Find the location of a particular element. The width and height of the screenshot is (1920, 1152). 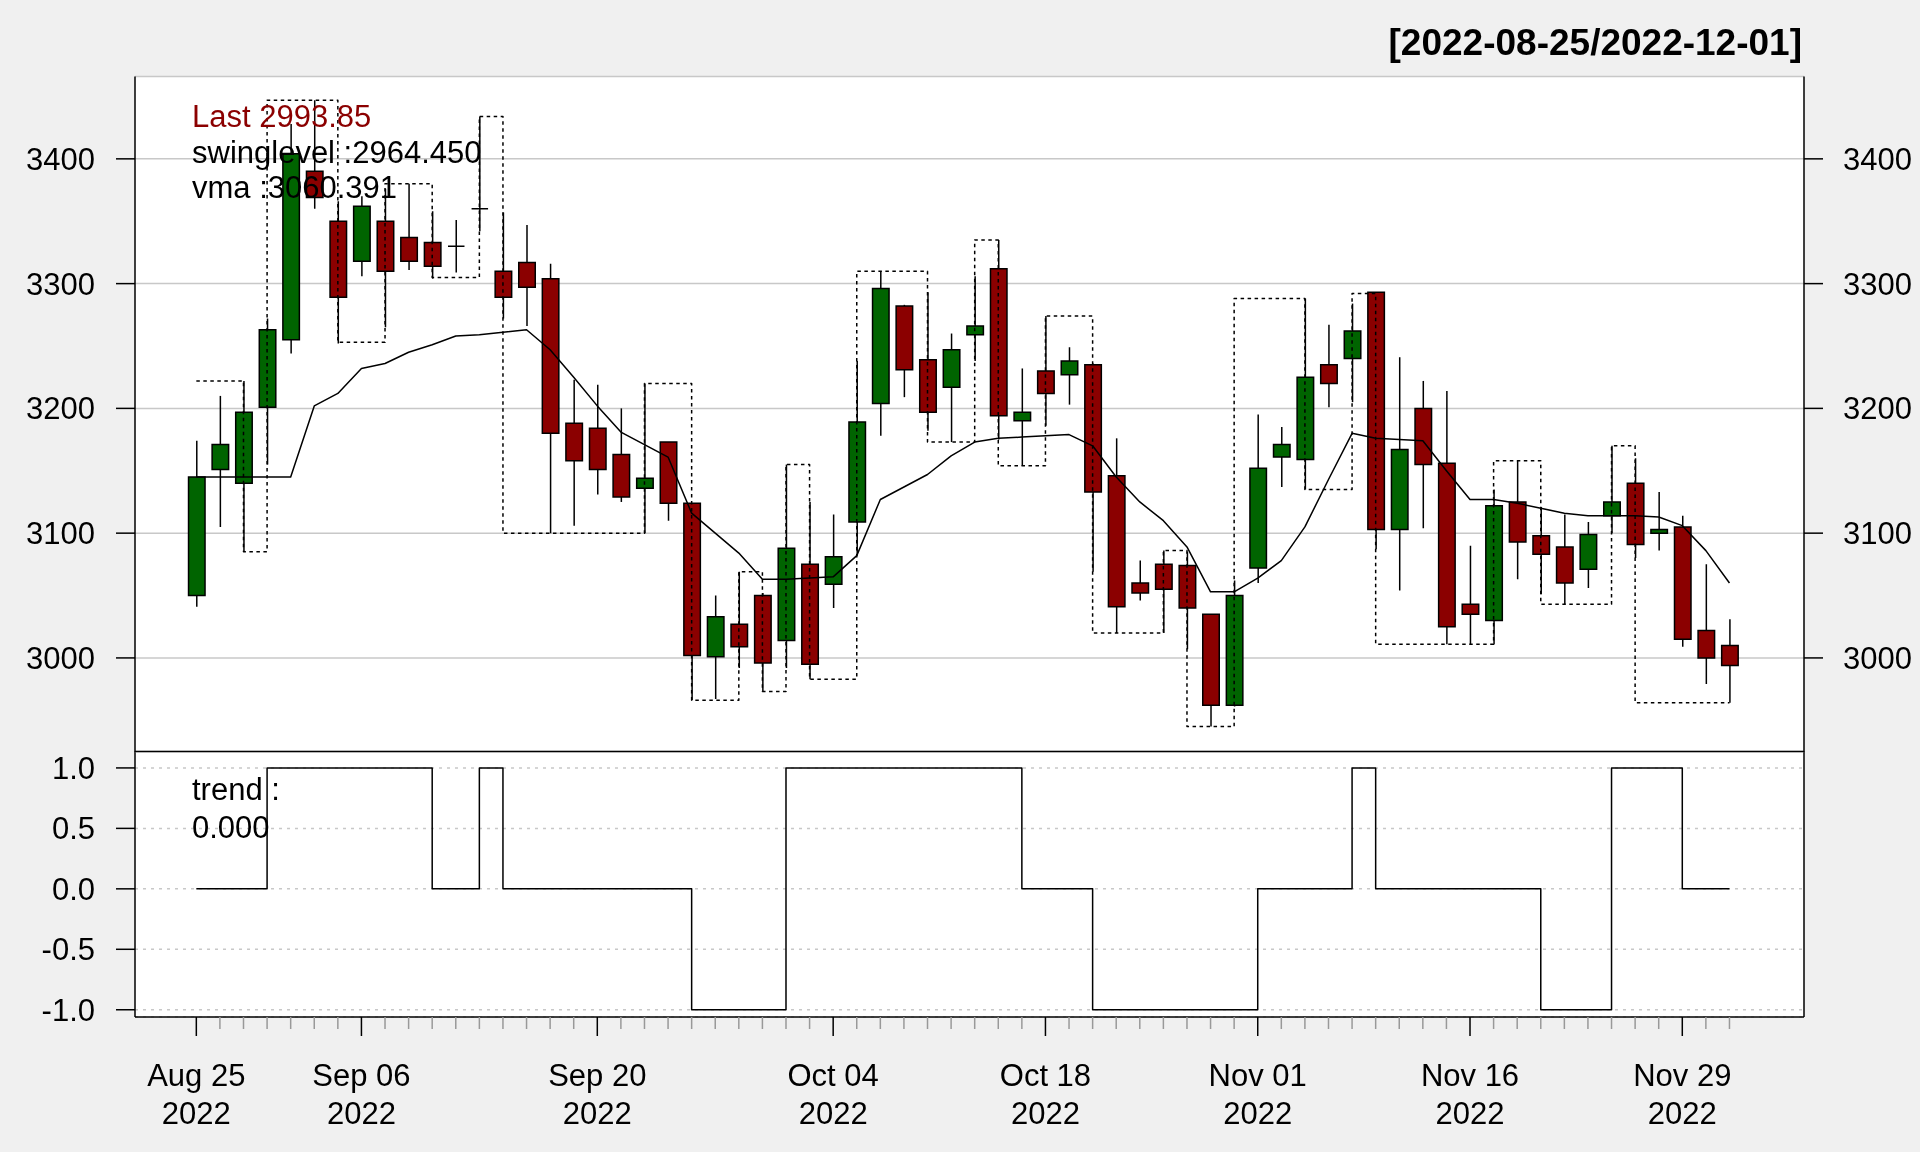

y-tick-label: 3200 is located at coordinates (60, 409).